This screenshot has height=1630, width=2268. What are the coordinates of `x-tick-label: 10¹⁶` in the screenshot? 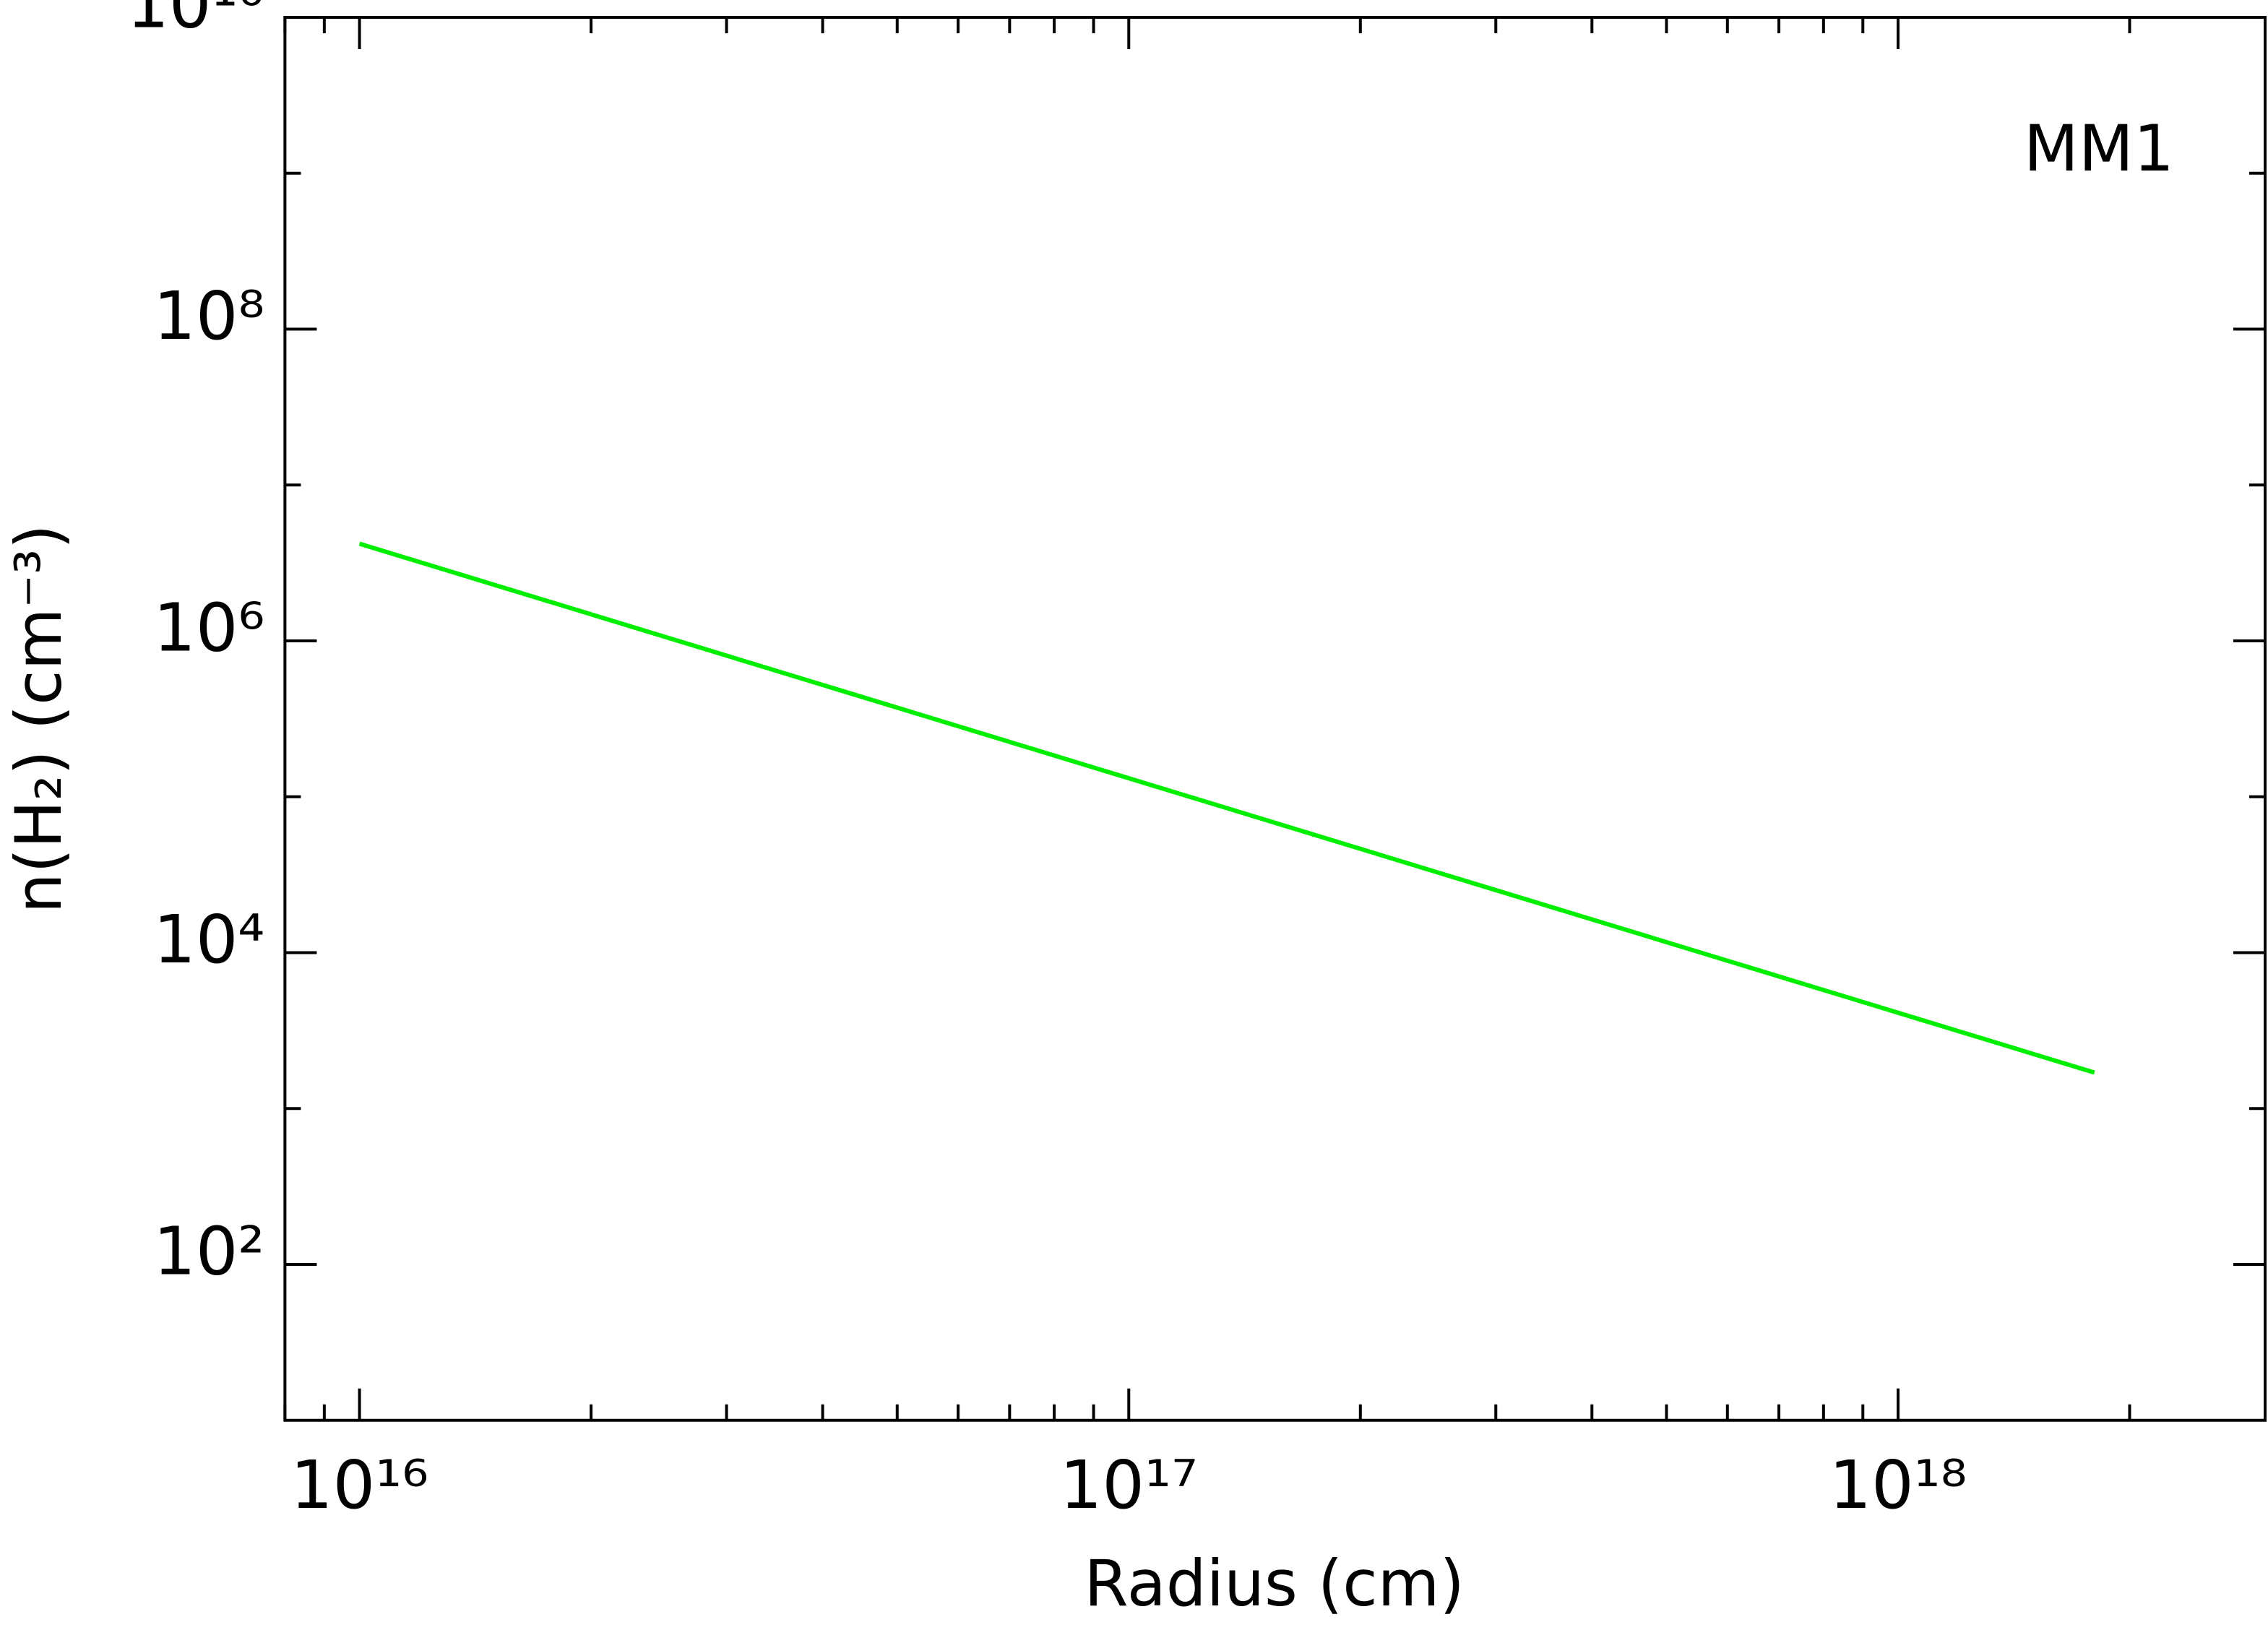 It's located at (359, 1485).